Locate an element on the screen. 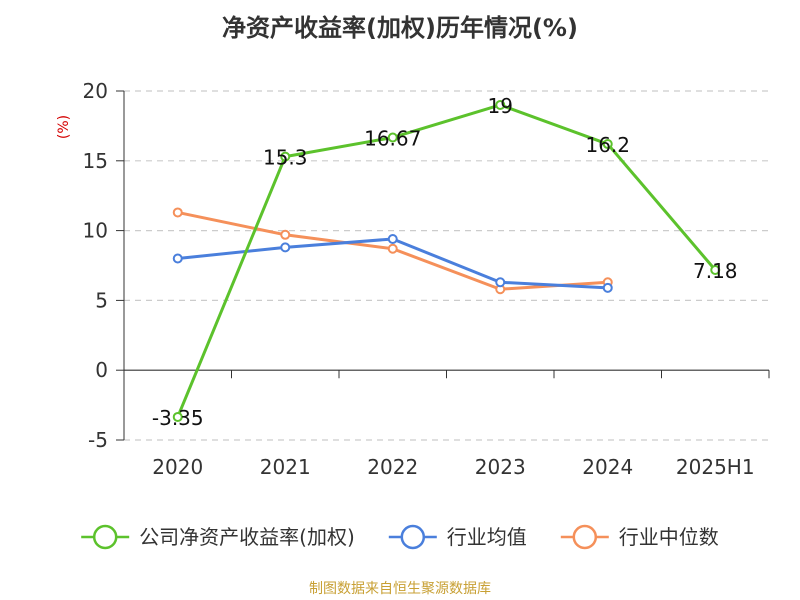  data-label: -3.35 is located at coordinates (178, 418).